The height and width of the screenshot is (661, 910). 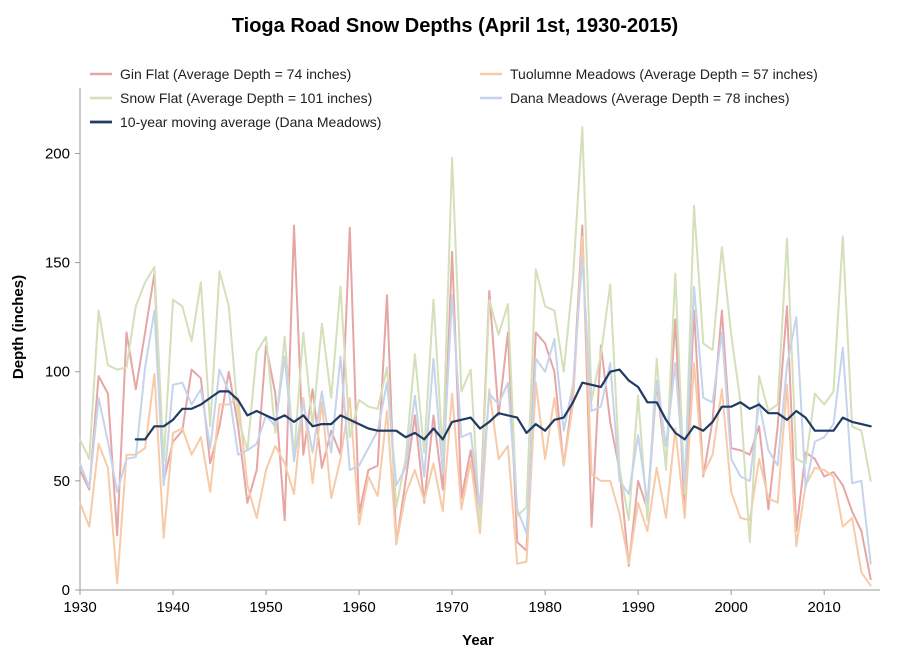 I want to click on x-axis-title: Year, so click(x=478, y=640).